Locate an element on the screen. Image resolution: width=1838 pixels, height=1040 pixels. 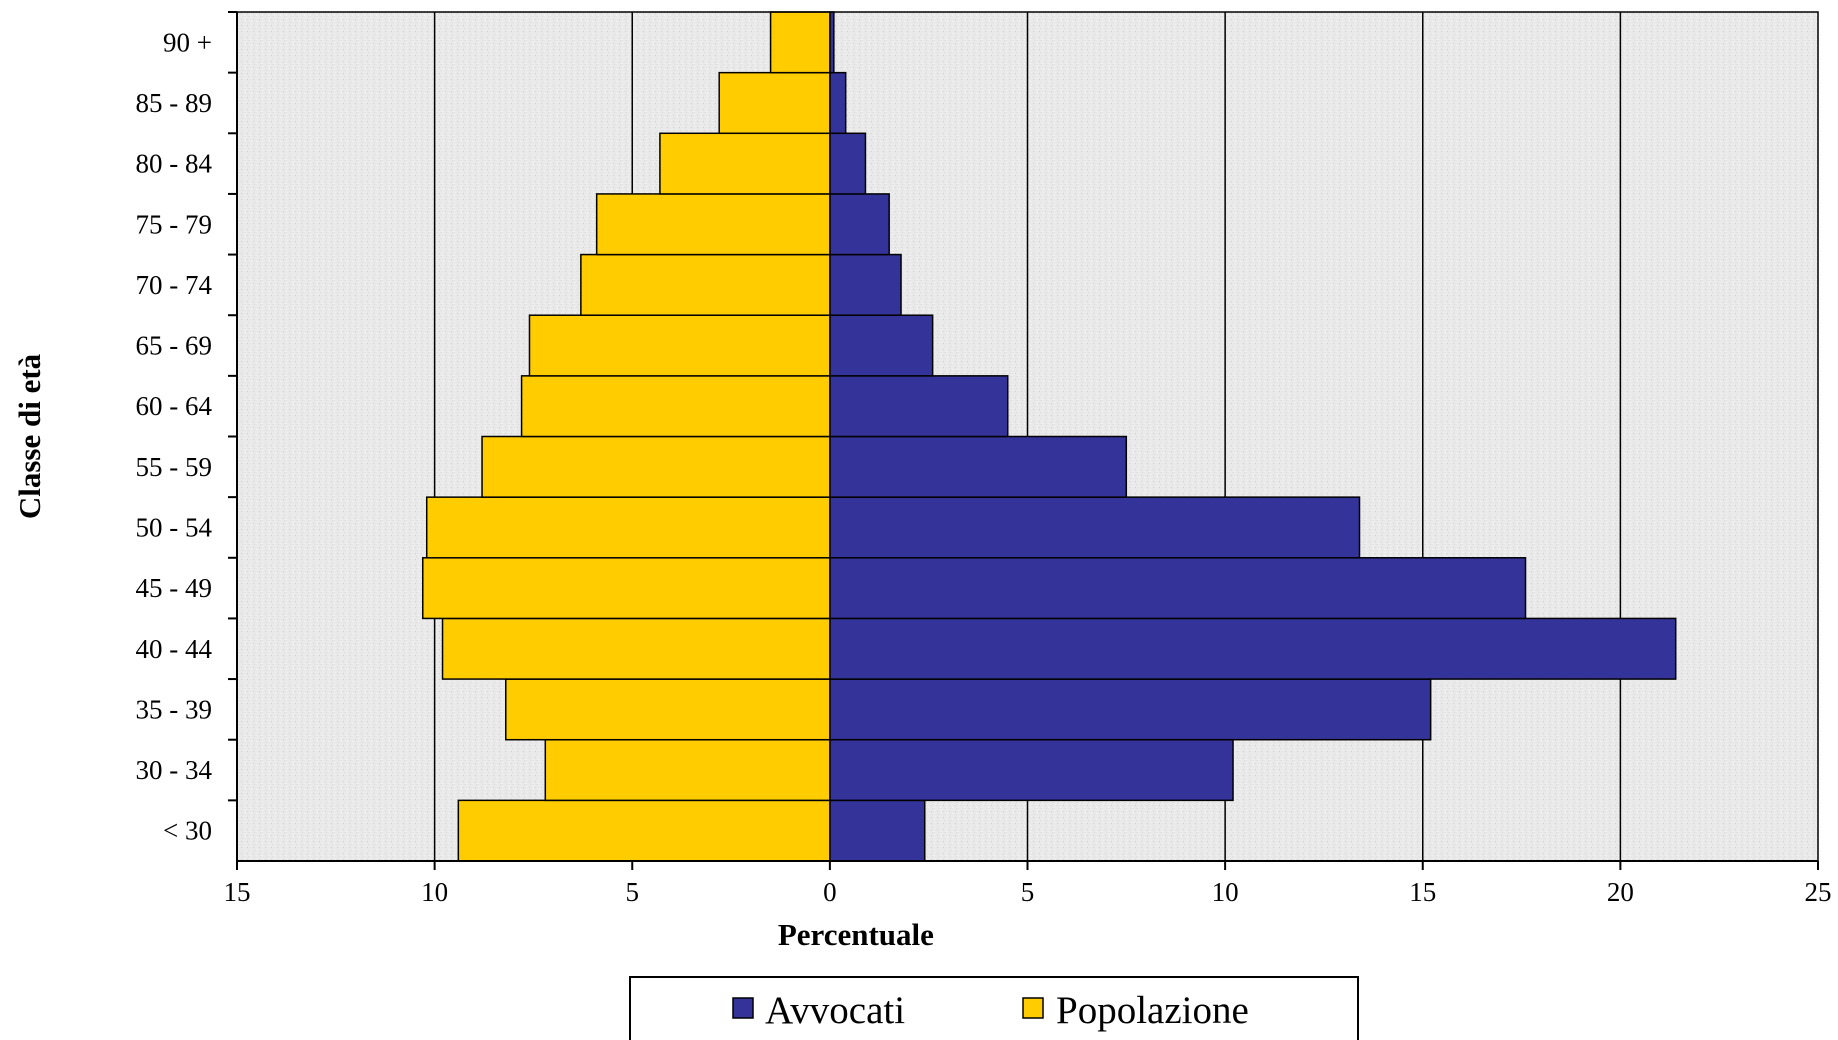
y-tick-label: 65 - 69 is located at coordinates (174, 346).